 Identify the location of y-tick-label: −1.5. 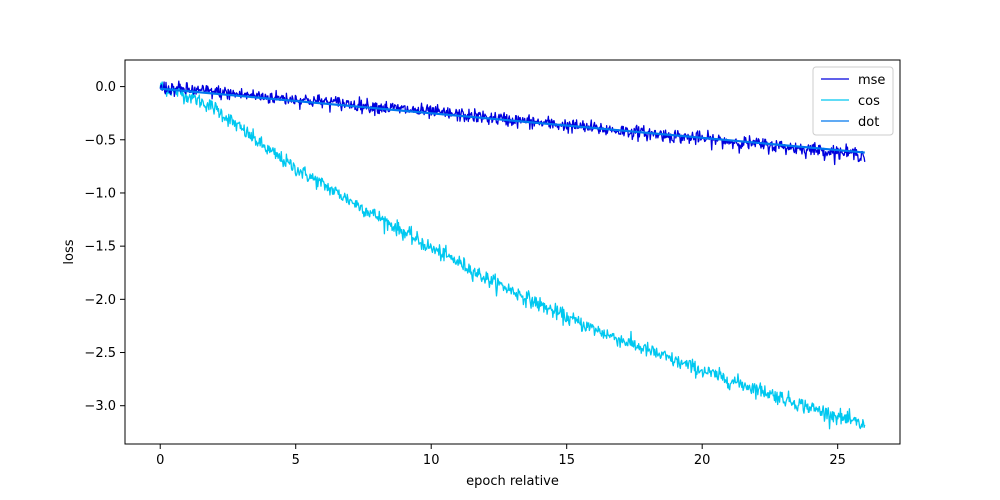
(100, 247).